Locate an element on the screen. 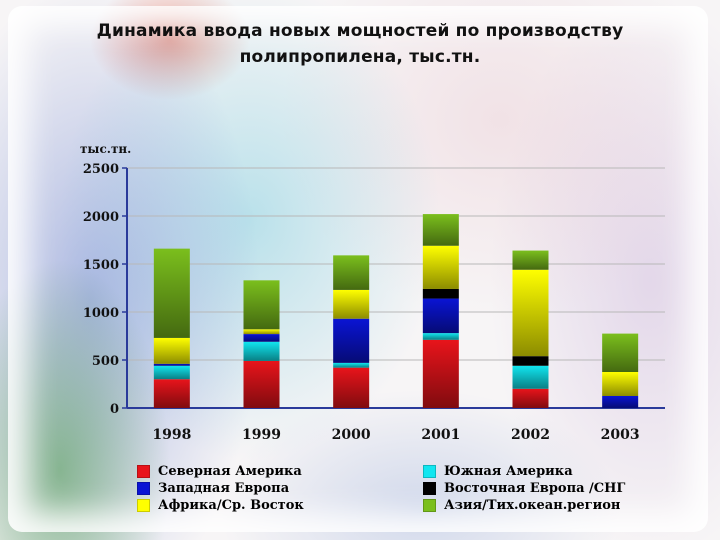 This screenshot has width=720, height=540. chart-title-line-2: полипропилена, тыс.тн. is located at coordinates (360, 57).